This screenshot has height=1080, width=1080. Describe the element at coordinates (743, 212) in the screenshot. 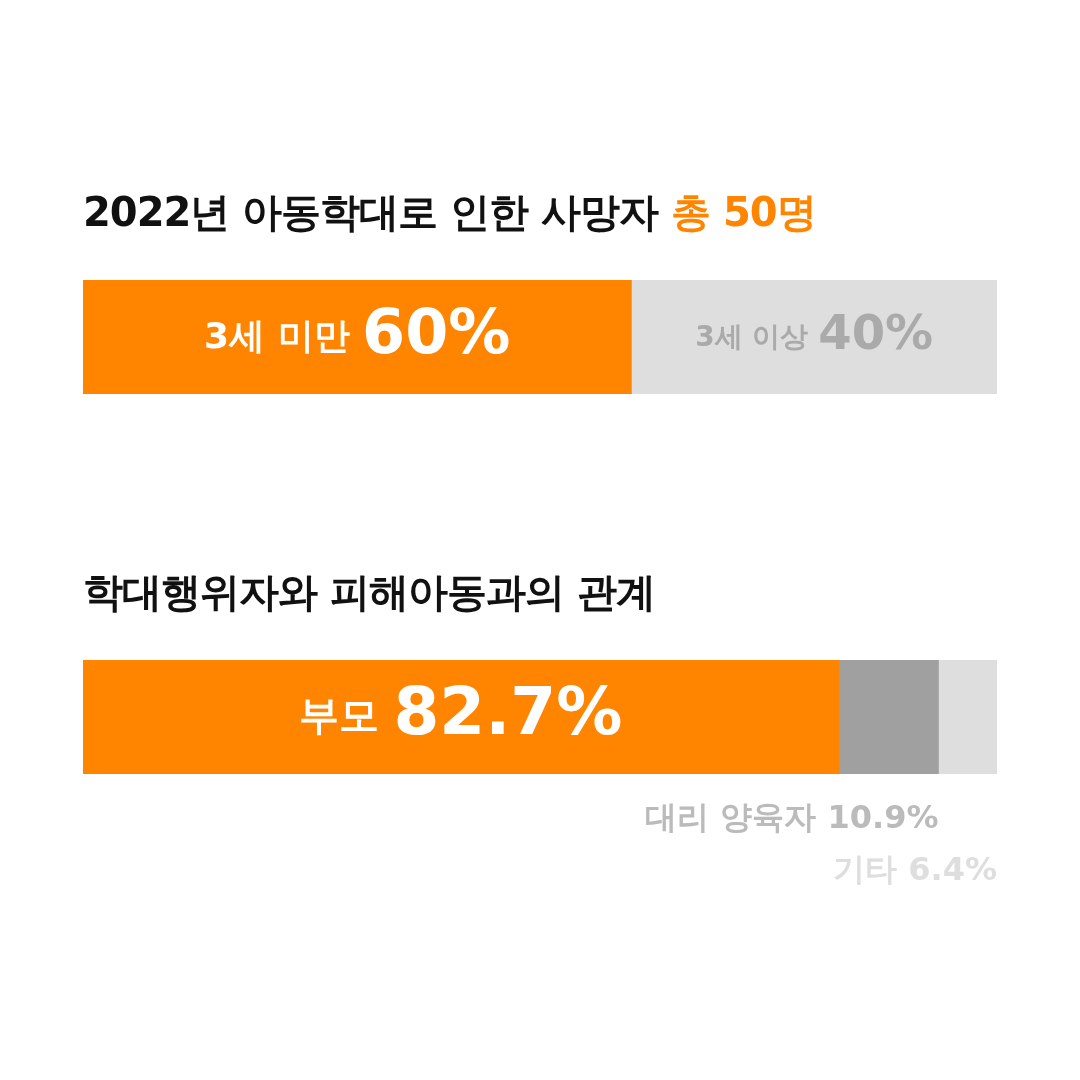

I see `chart-subtitle: 총 50명` at that location.